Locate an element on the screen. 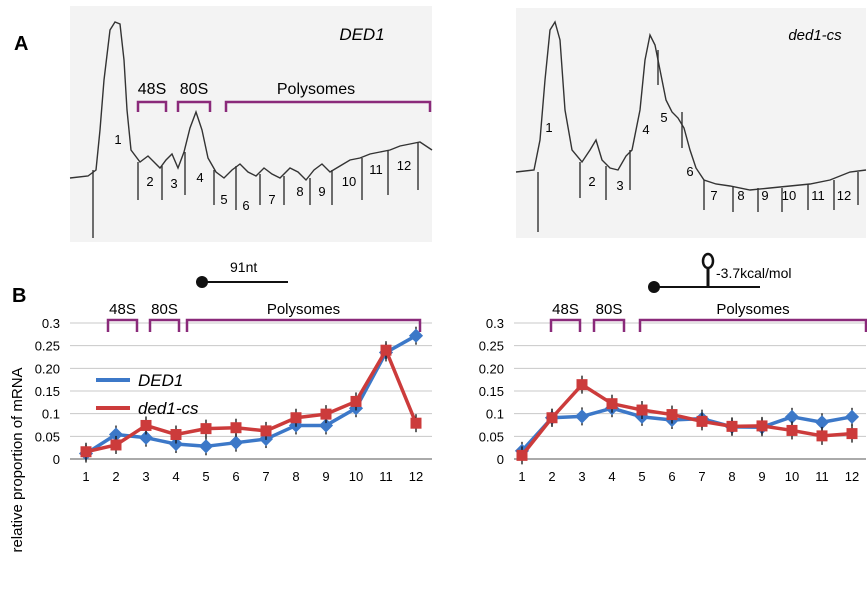  panel-b-label: B is located at coordinates (19, 296).